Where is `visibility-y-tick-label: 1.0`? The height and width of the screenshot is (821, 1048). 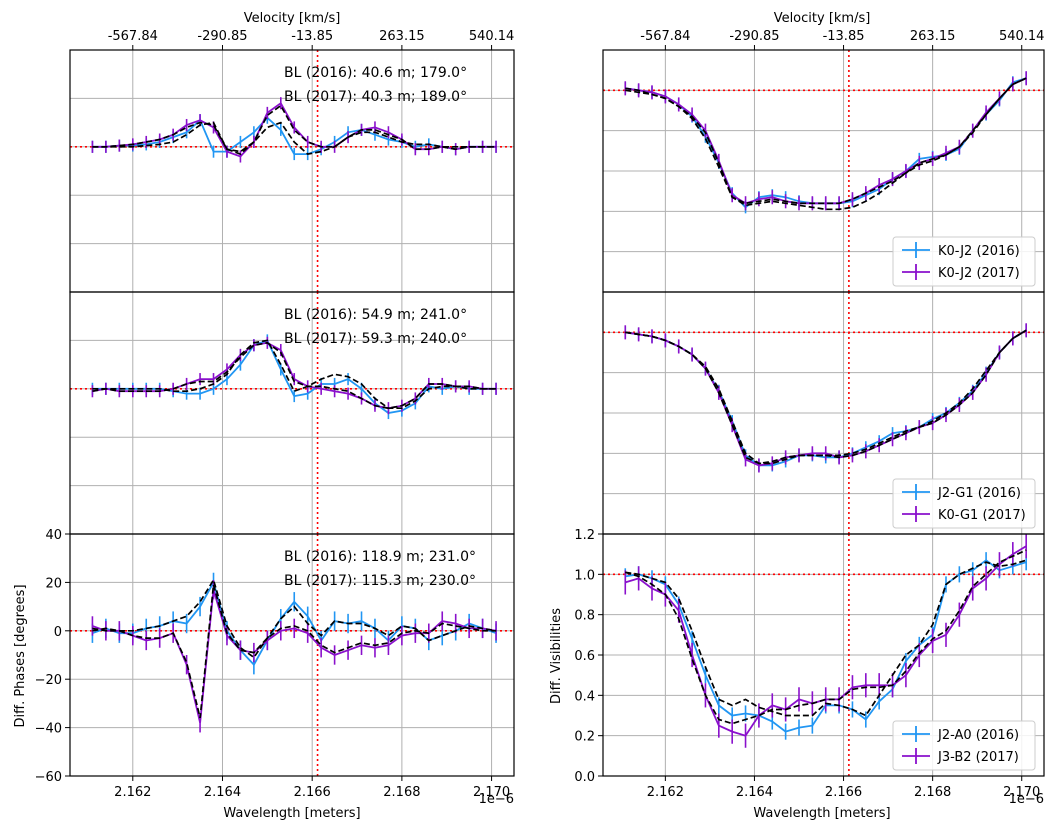 visibility-y-tick-label: 1.0 is located at coordinates (584, 575).